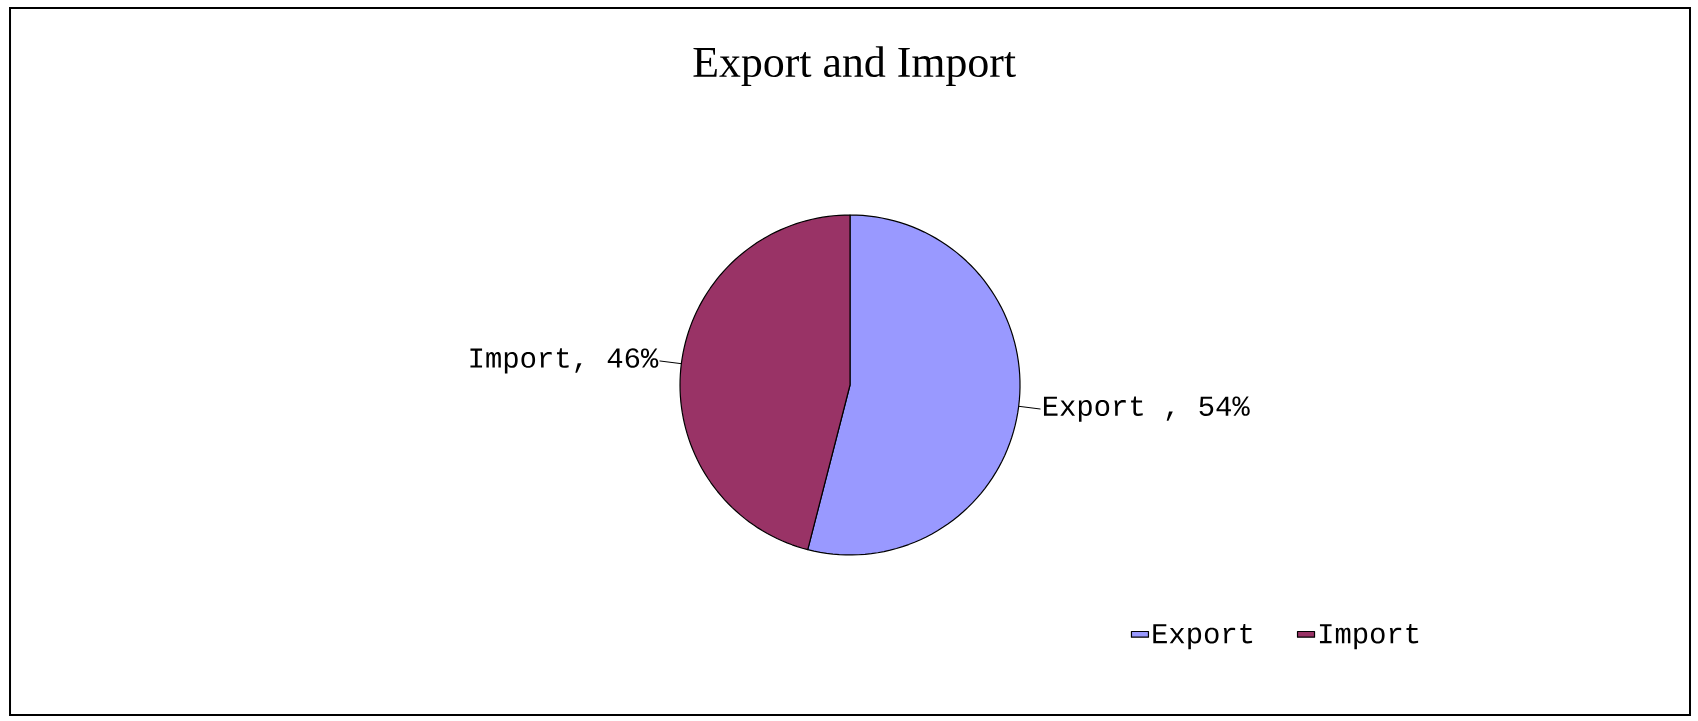 The image size is (1698, 721). What do you see at coordinates (564, 361) in the screenshot?
I see `data-label: Import, 46%` at bounding box center [564, 361].